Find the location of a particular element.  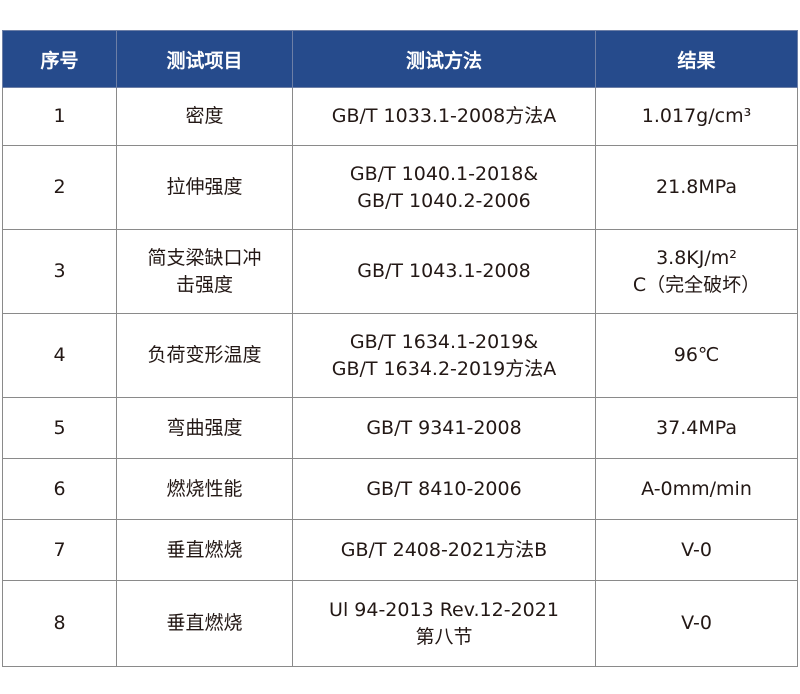

table-row: 6 燃烧性能 GB/T 8410-2006 A-0mm/min is located at coordinates (400, 489).